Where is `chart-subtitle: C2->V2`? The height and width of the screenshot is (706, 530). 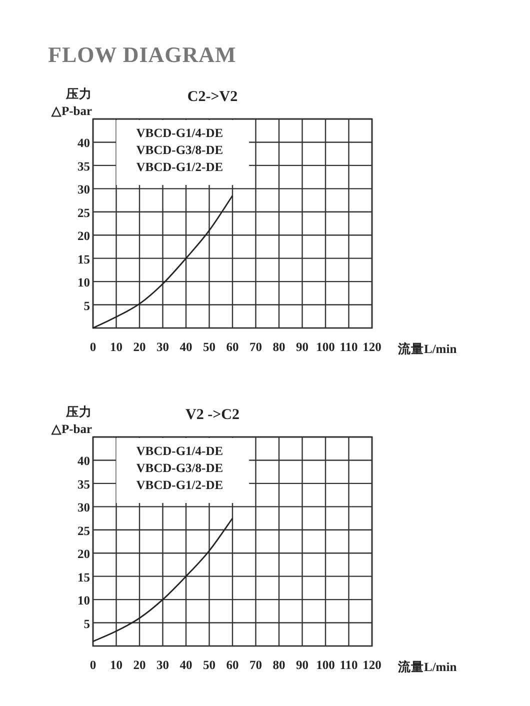
chart-subtitle: C2->V2 is located at coordinates (212, 97).